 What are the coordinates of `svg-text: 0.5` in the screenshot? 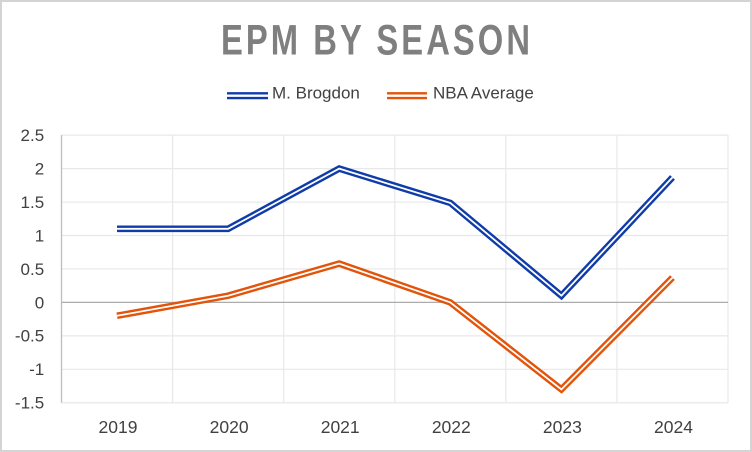 It's located at (33, 269).